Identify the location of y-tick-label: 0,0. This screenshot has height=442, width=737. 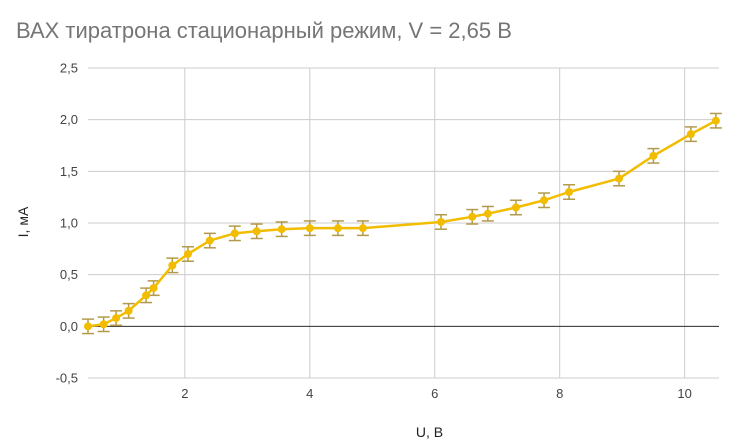
(69, 326).